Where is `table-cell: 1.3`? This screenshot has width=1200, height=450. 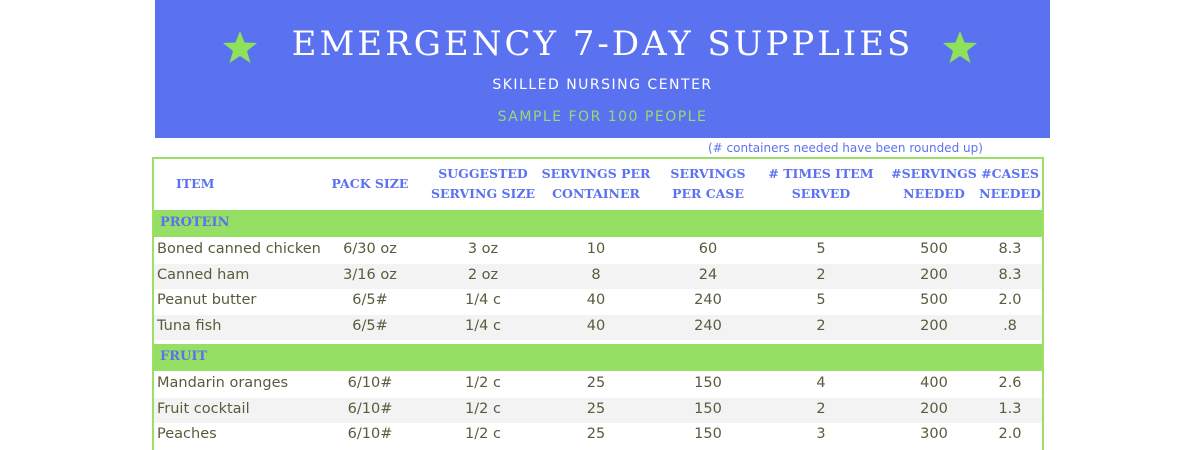
table-cell: 1.3 is located at coordinates (1010, 408).